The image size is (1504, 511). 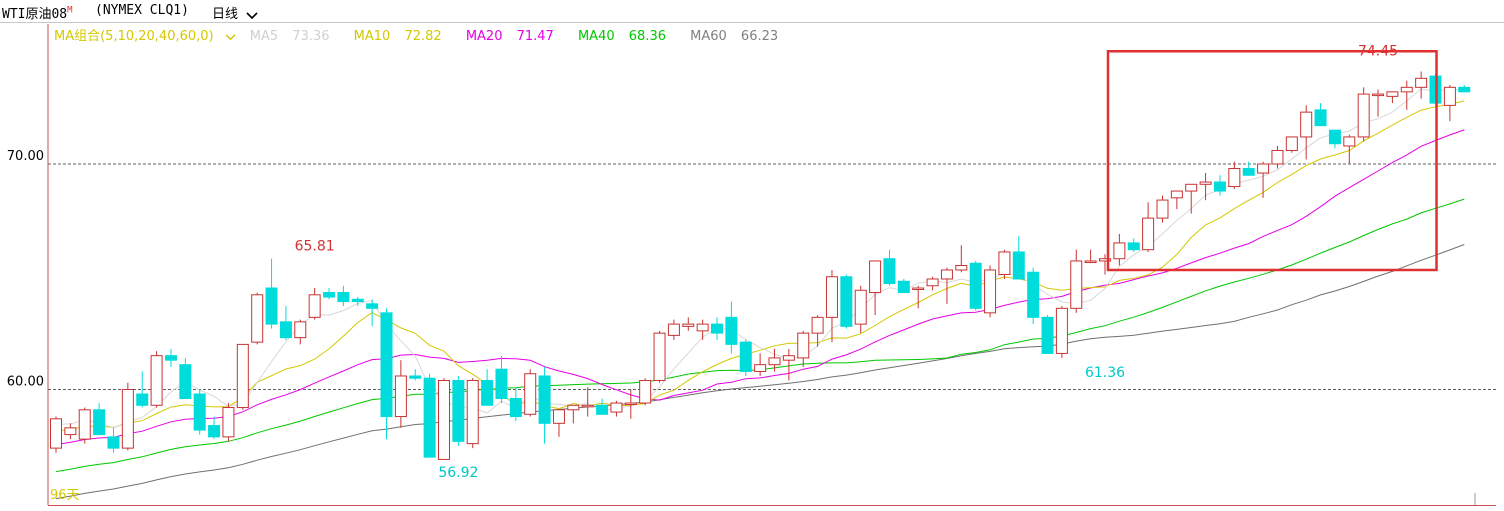 I want to click on ma20-legend: MA20 71.47, so click(x=509, y=36).